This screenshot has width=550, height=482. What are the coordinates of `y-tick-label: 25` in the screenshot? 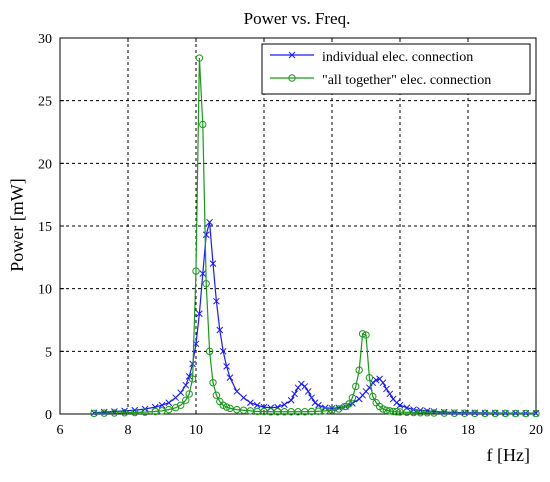 It's located at (45, 102).